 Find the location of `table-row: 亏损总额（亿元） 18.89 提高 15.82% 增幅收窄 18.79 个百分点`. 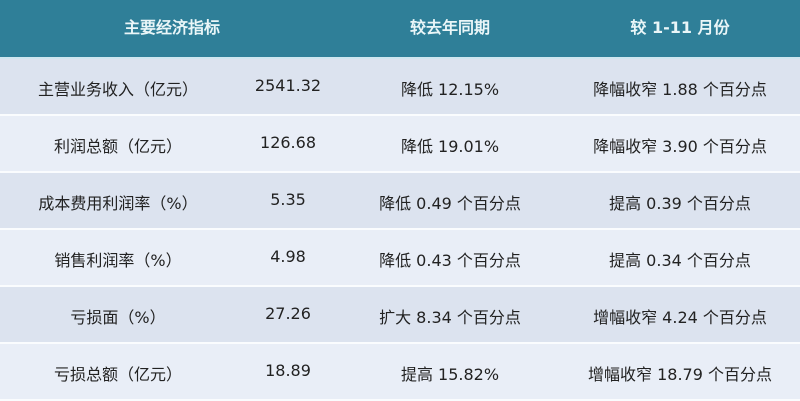

table-row: 亏损总额（亿元） 18.89 提高 15.82% 增幅收窄 18.79 个百分点 is located at coordinates (400, 372).